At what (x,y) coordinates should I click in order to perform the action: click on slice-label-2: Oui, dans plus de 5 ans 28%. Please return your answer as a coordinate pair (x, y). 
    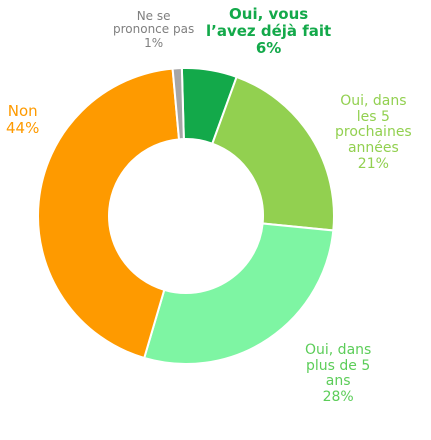
    Looking at the image, I should click on (338, 374).